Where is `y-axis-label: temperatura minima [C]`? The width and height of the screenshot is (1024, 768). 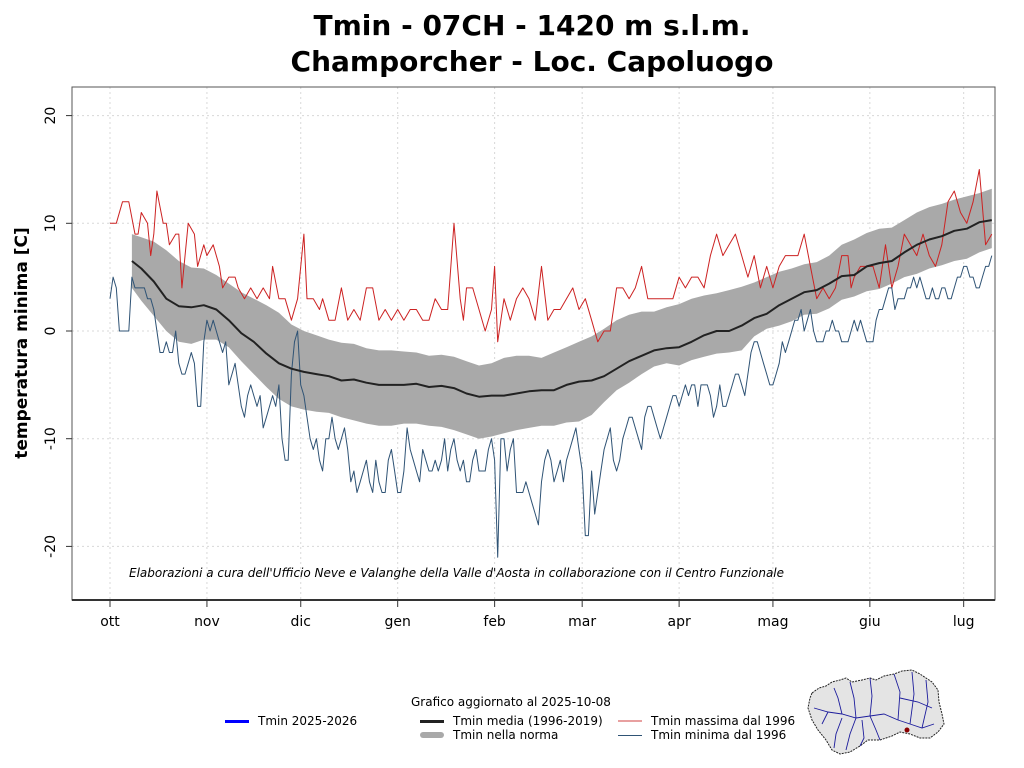
y-axis-label: temperatura minima [C] is located at coordinates (22, 343).